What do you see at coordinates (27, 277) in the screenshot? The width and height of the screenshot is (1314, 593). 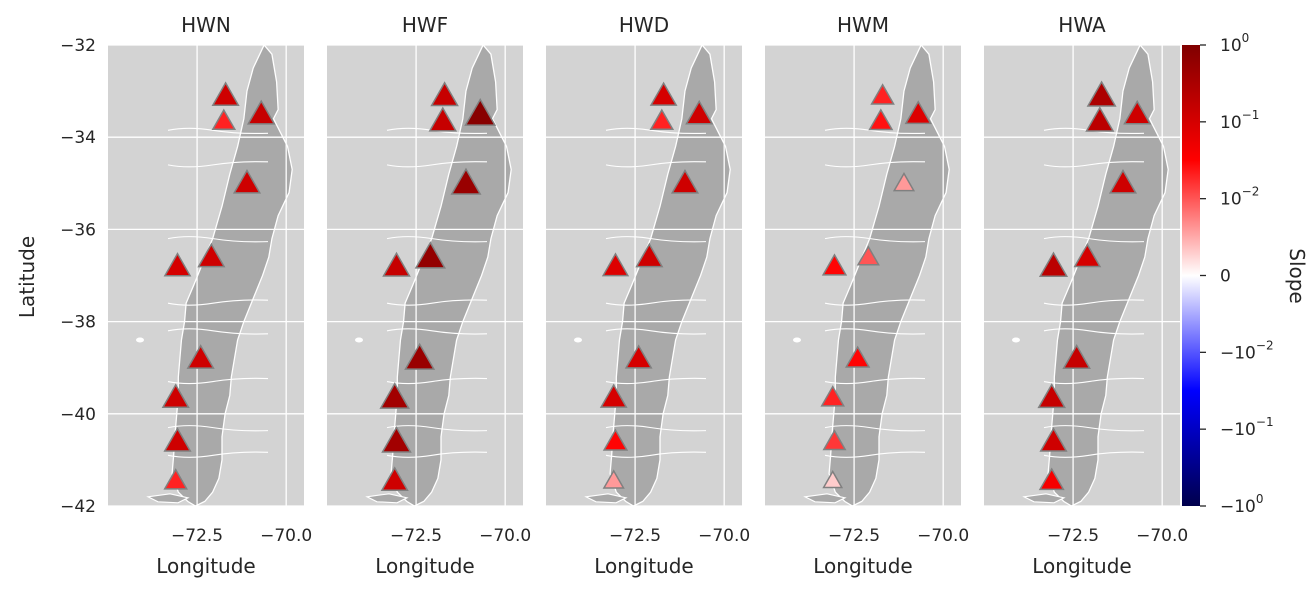 I see `y-axis-label: Latitude` at bounding box center [27, 277].